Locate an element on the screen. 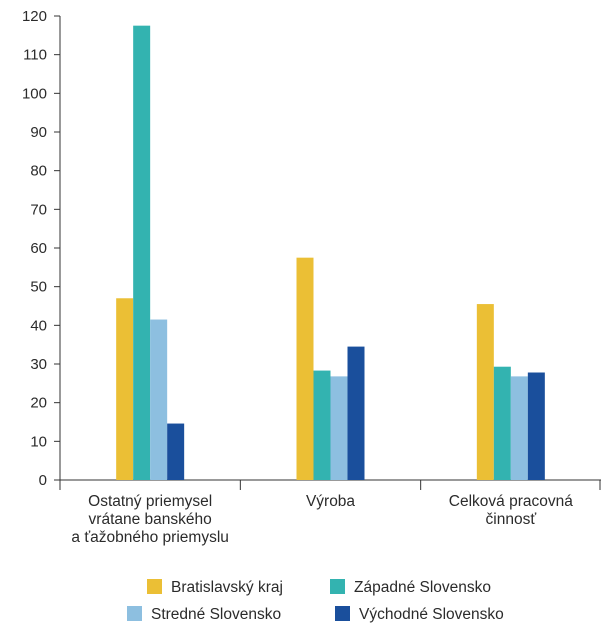  y-tick-label: 120 is located at coordinates (34, 16).